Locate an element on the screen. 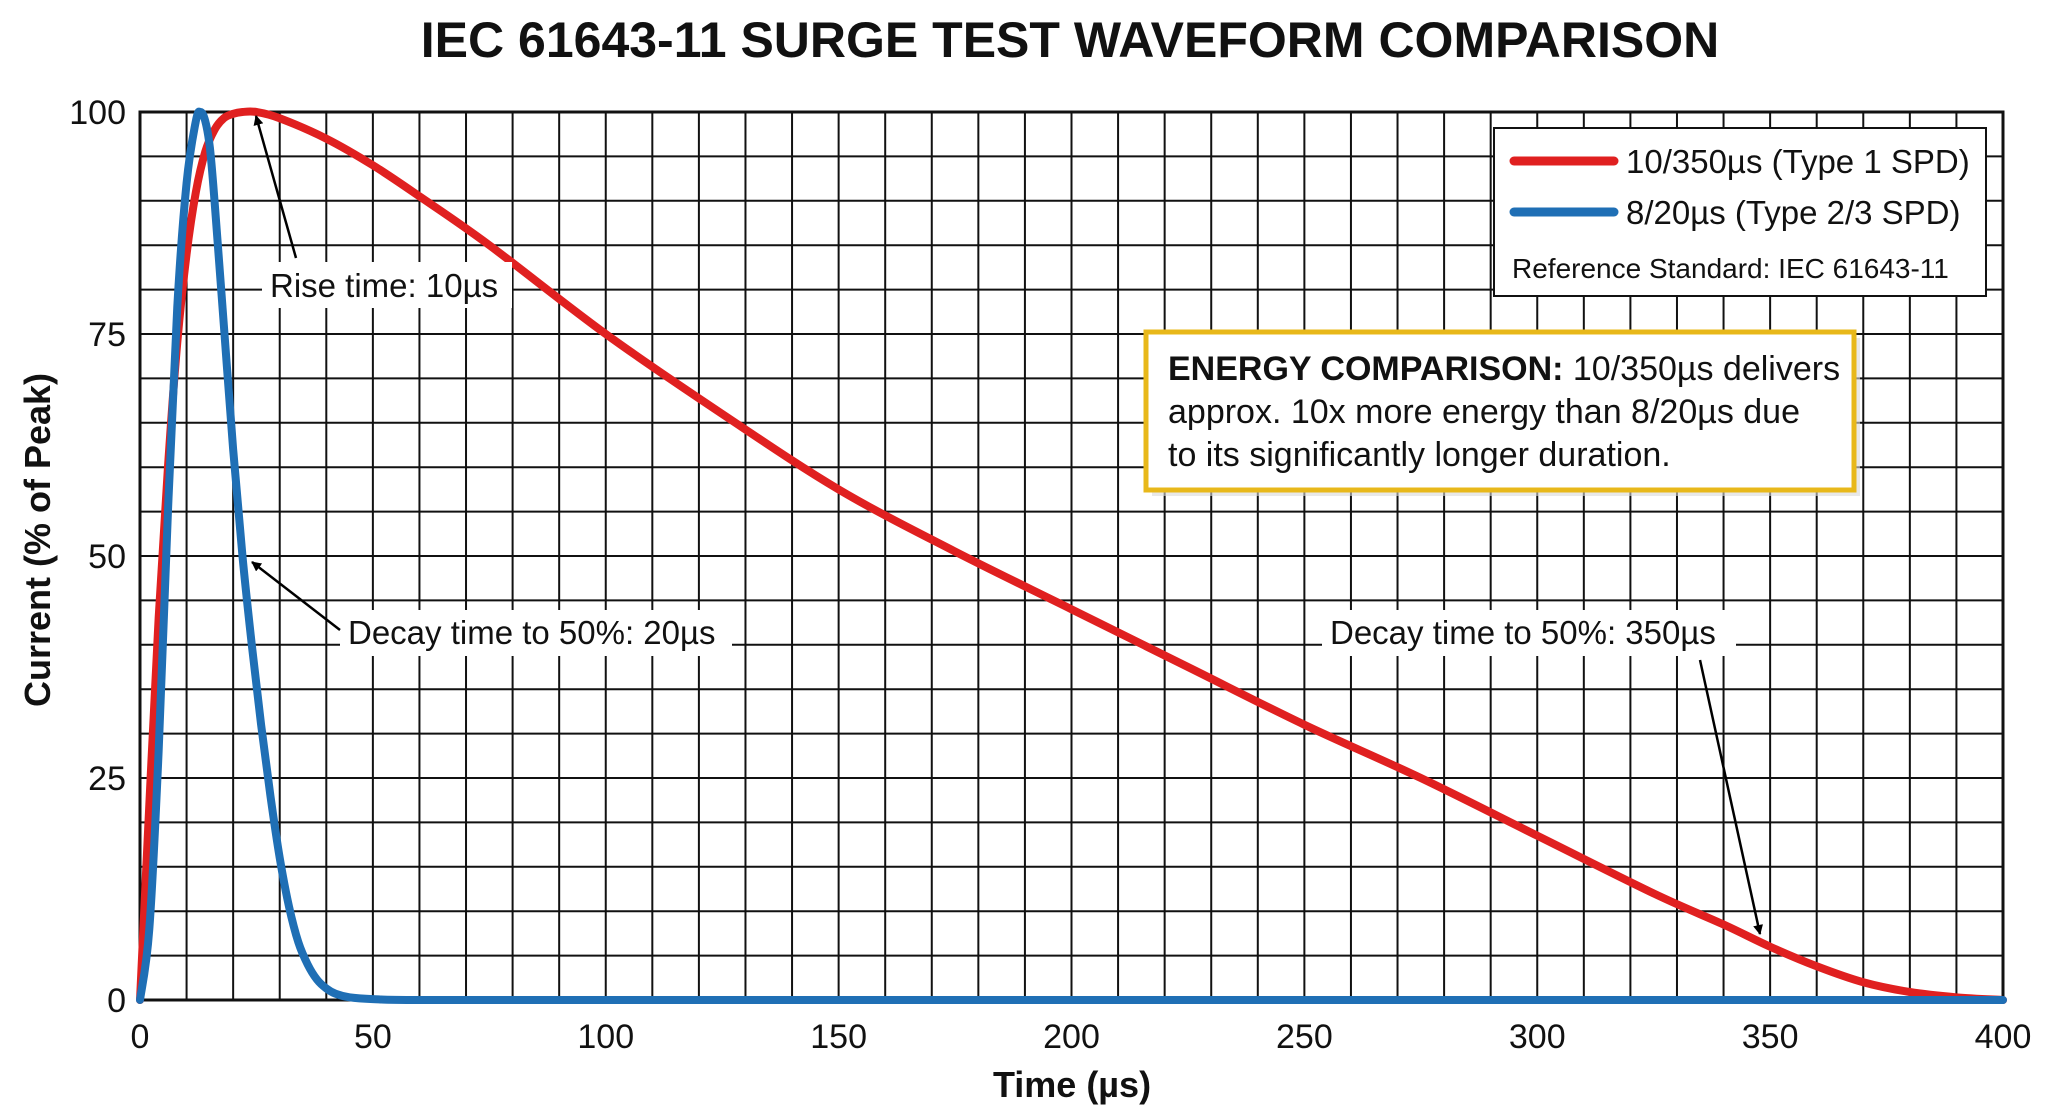 This screenshot has height=1117, width=2048. x-tick-label: 300 is located at coordinates (1537, 1037).